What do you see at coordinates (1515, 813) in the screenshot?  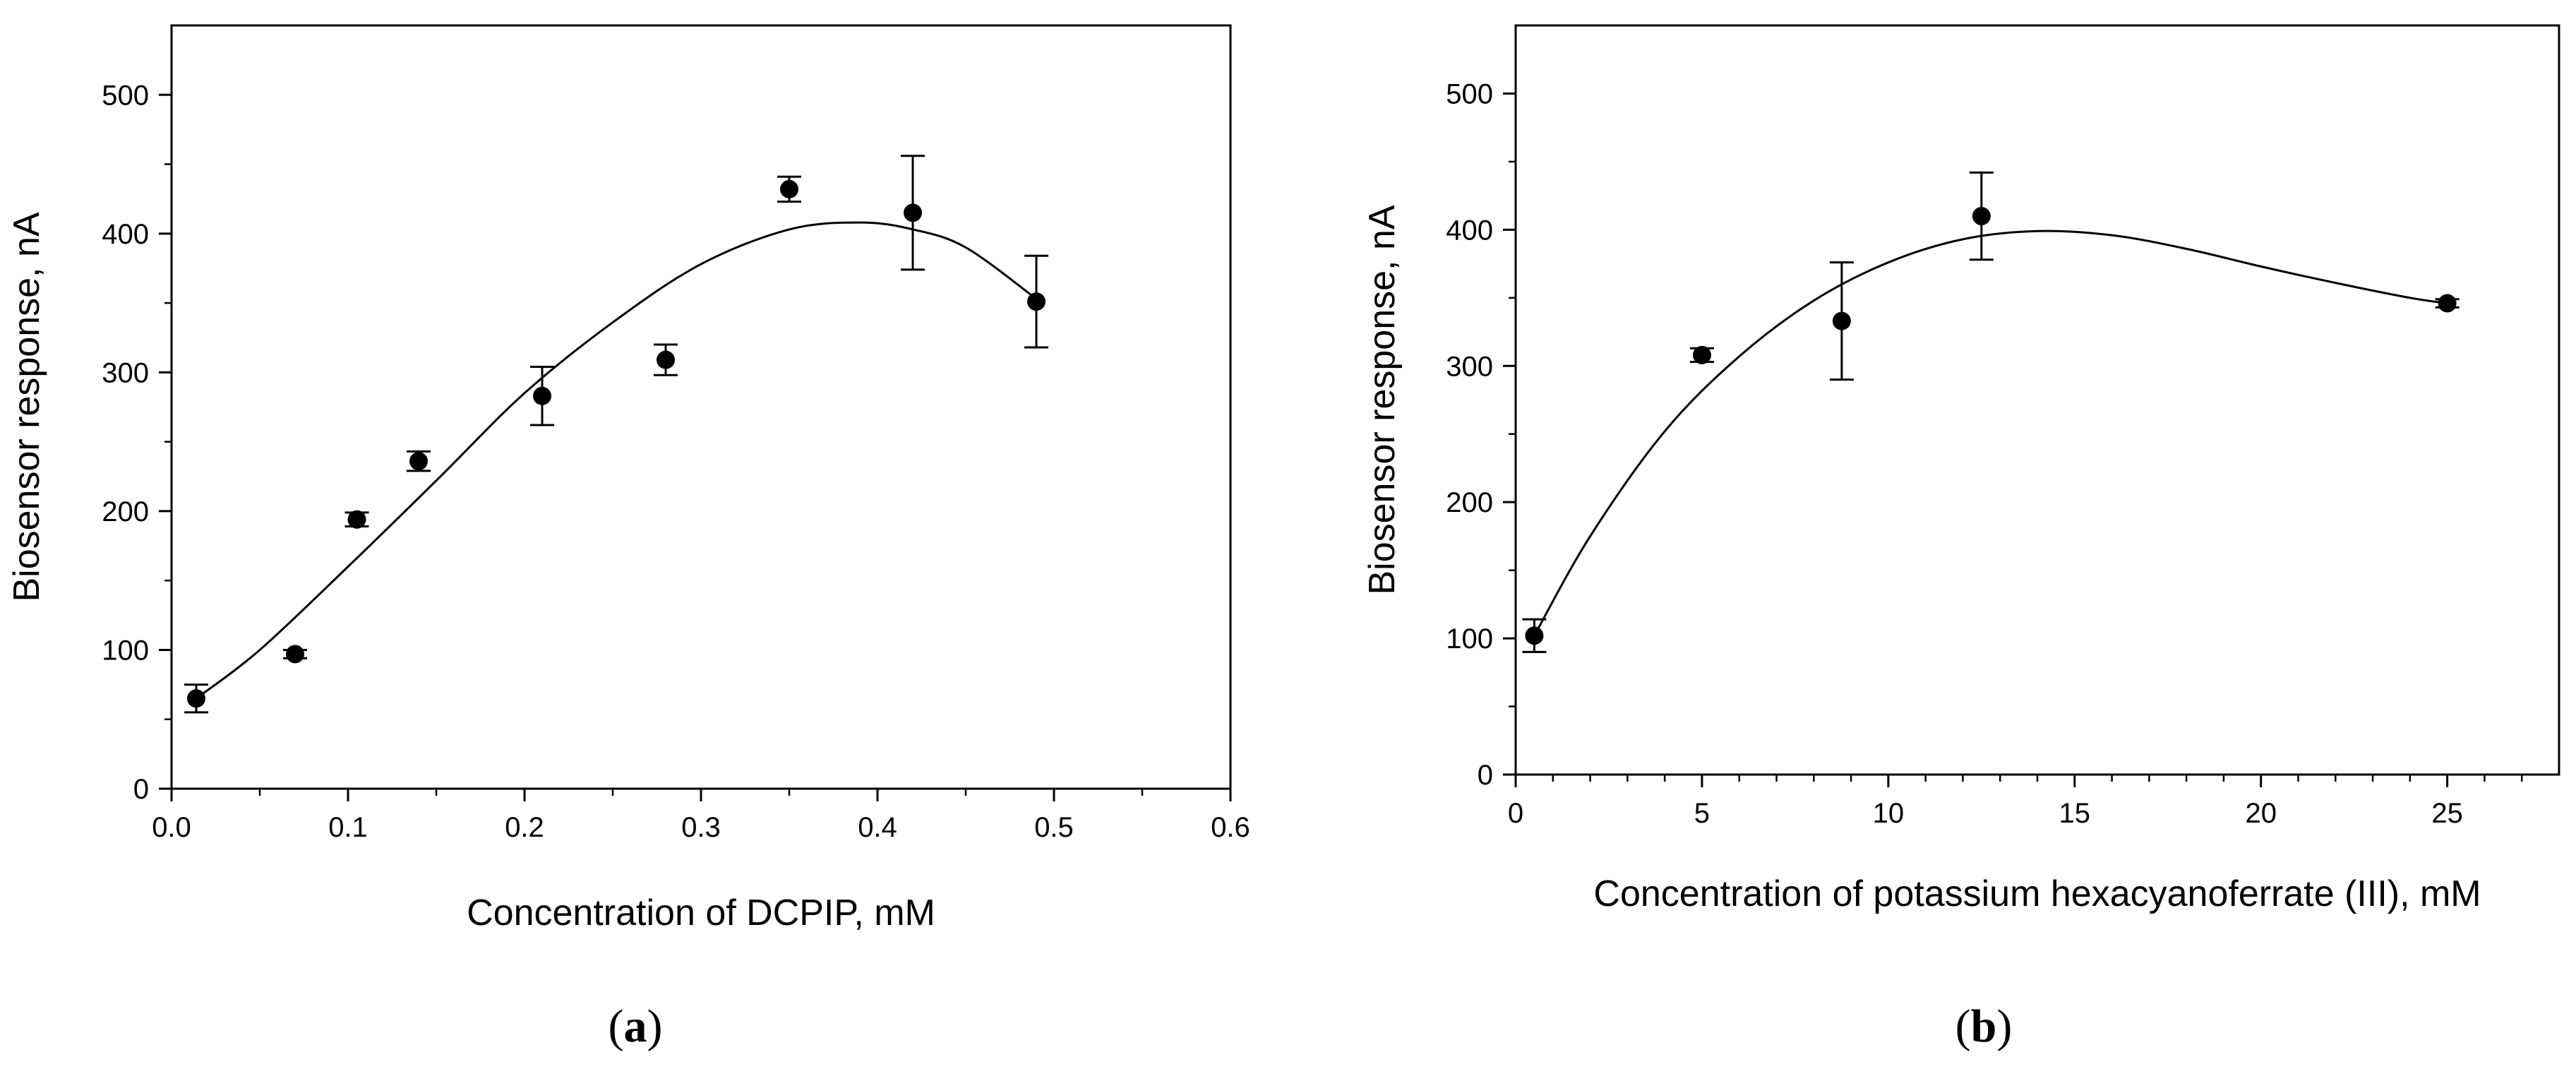 I see `x-tick-label: 0` at bounding box center [1515, 813].